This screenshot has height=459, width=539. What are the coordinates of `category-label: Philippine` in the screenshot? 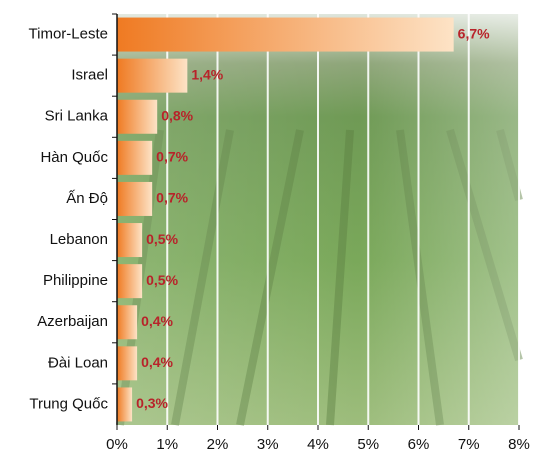 It's located at (75, 280).